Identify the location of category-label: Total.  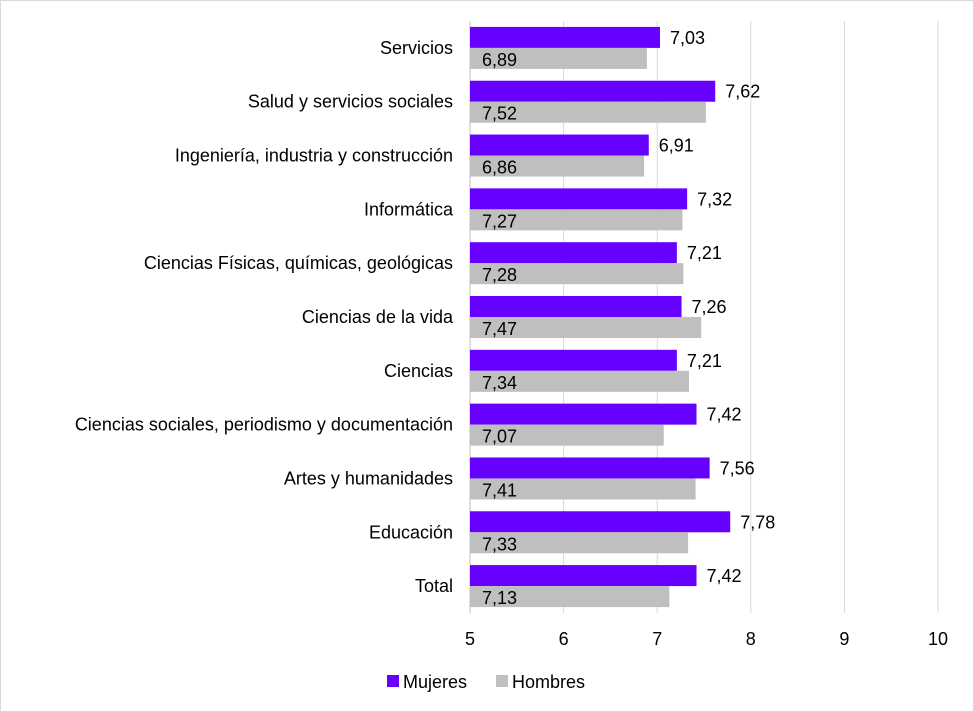
(434, 586).